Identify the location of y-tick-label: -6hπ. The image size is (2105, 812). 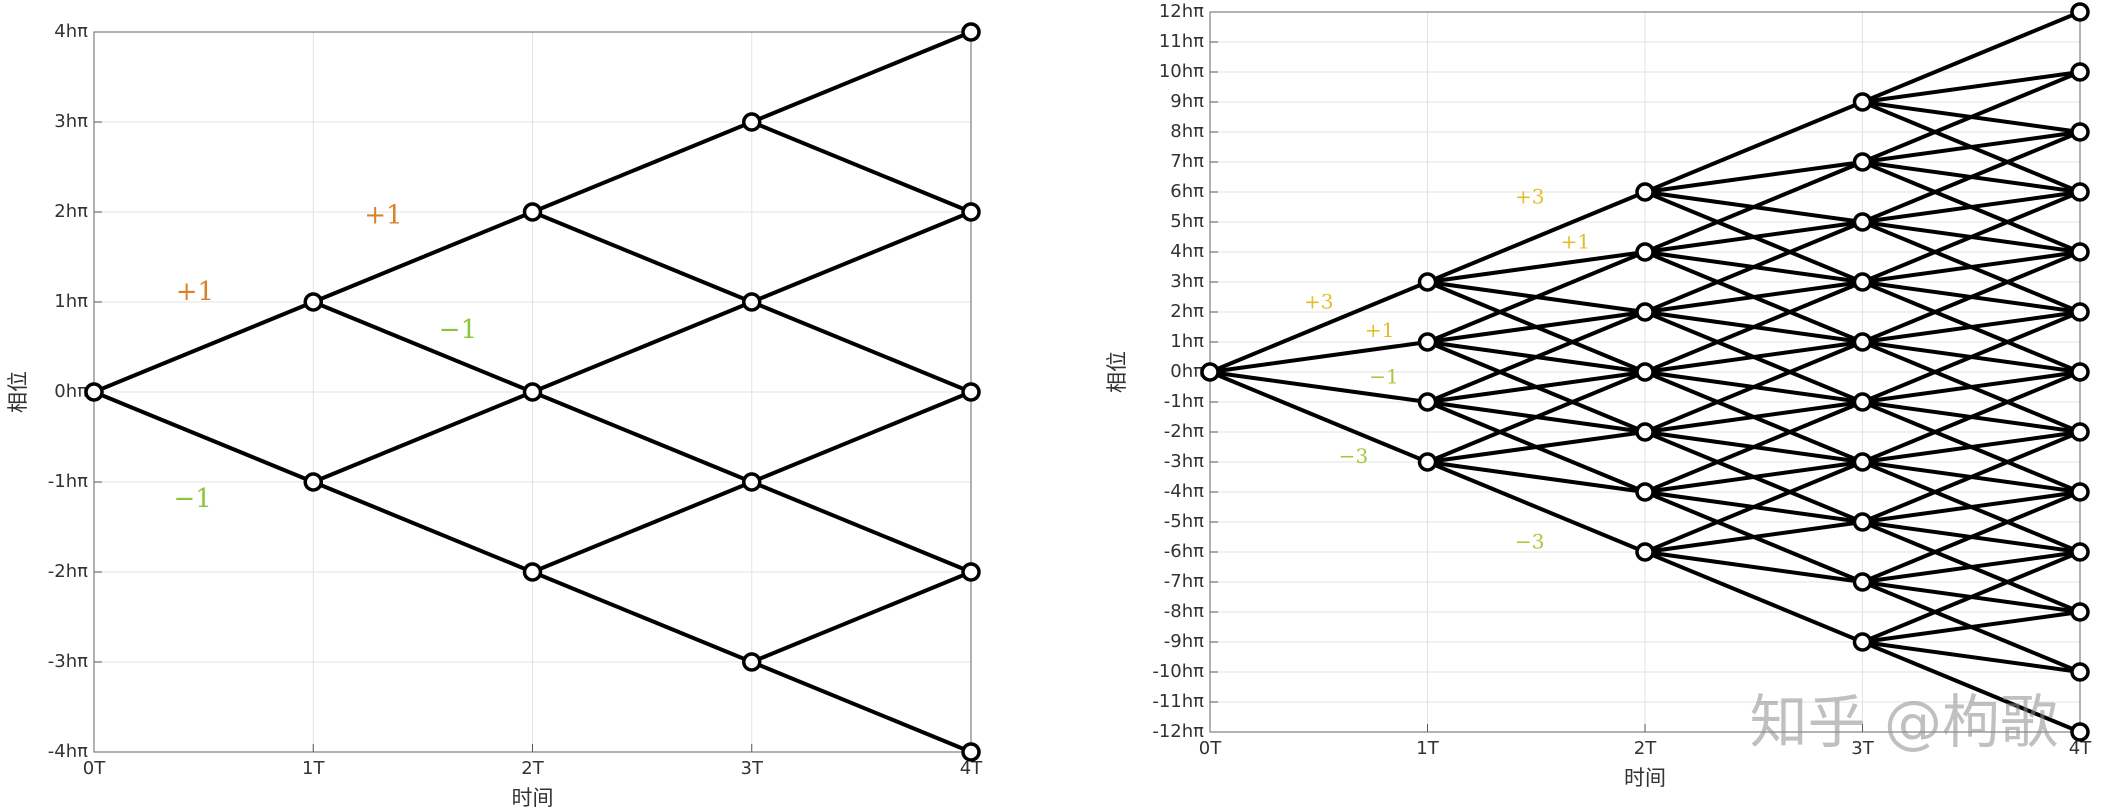
(1184, 551).